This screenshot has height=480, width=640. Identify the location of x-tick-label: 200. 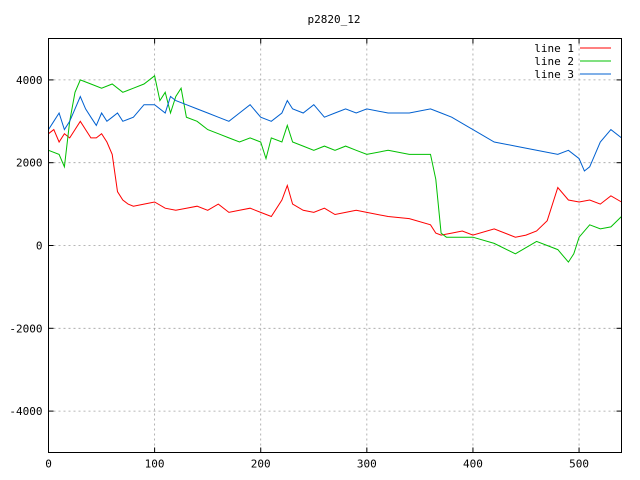
(261, 464).